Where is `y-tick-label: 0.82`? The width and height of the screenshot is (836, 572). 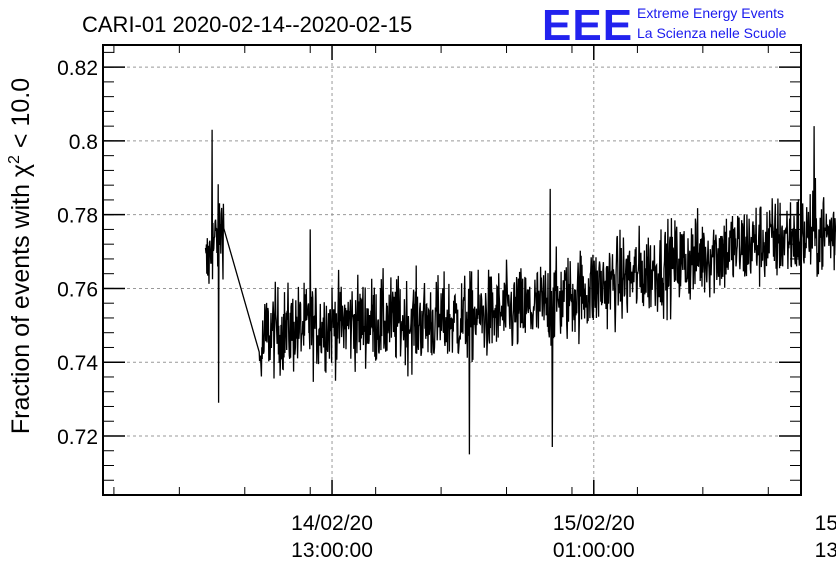 y-tick-label: 0.82 is located at coordinates (77, 68).